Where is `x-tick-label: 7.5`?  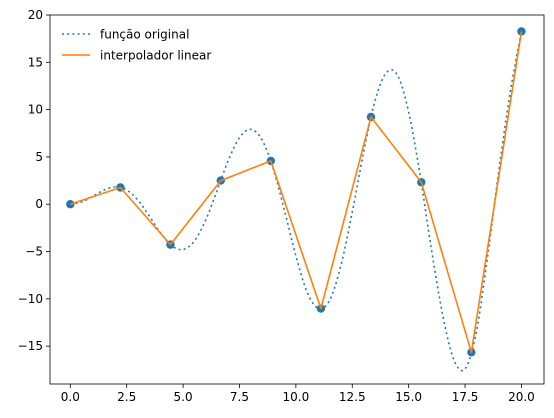
x-tick-label: 7.5 is located at coordinates (239, 397).